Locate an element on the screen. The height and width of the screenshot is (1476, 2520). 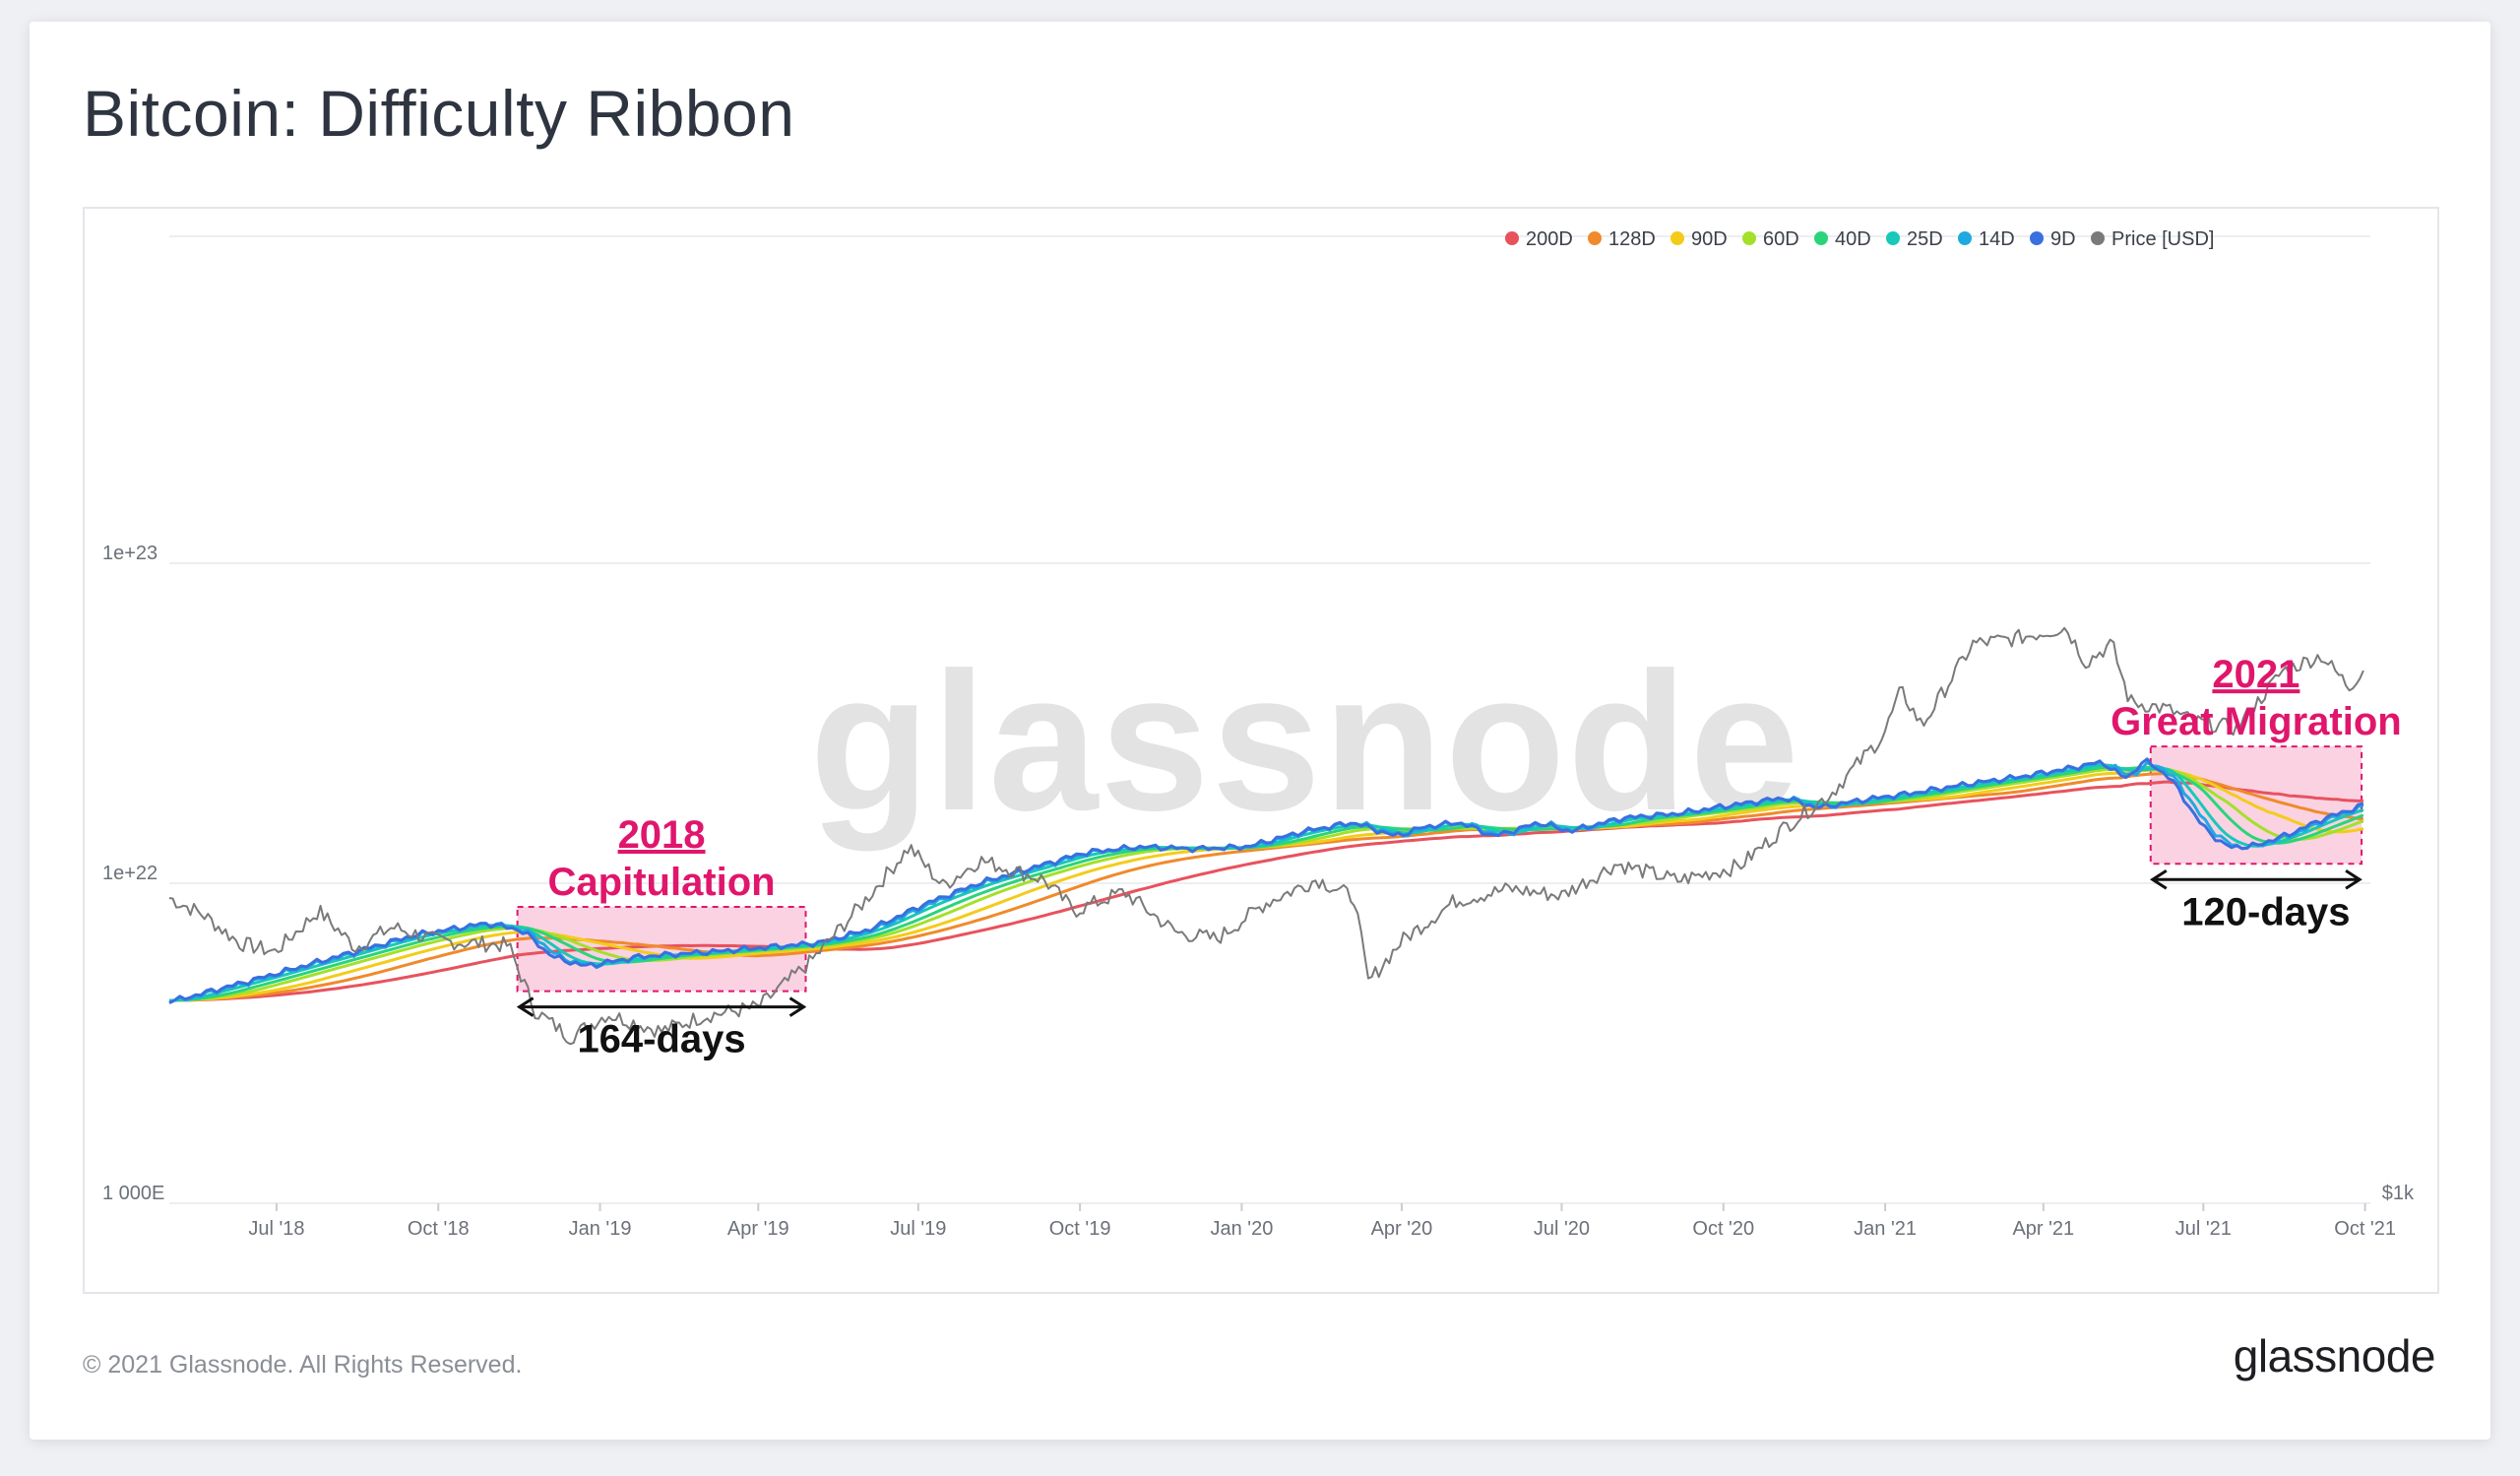
legend-label: 128D is located at coordinates (1632, 239).